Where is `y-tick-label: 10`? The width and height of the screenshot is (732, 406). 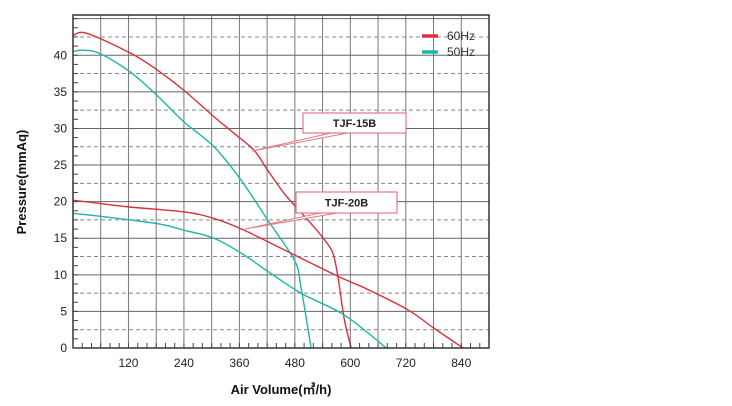 y-tick-label: 10 is located at coordinates (61, 275).